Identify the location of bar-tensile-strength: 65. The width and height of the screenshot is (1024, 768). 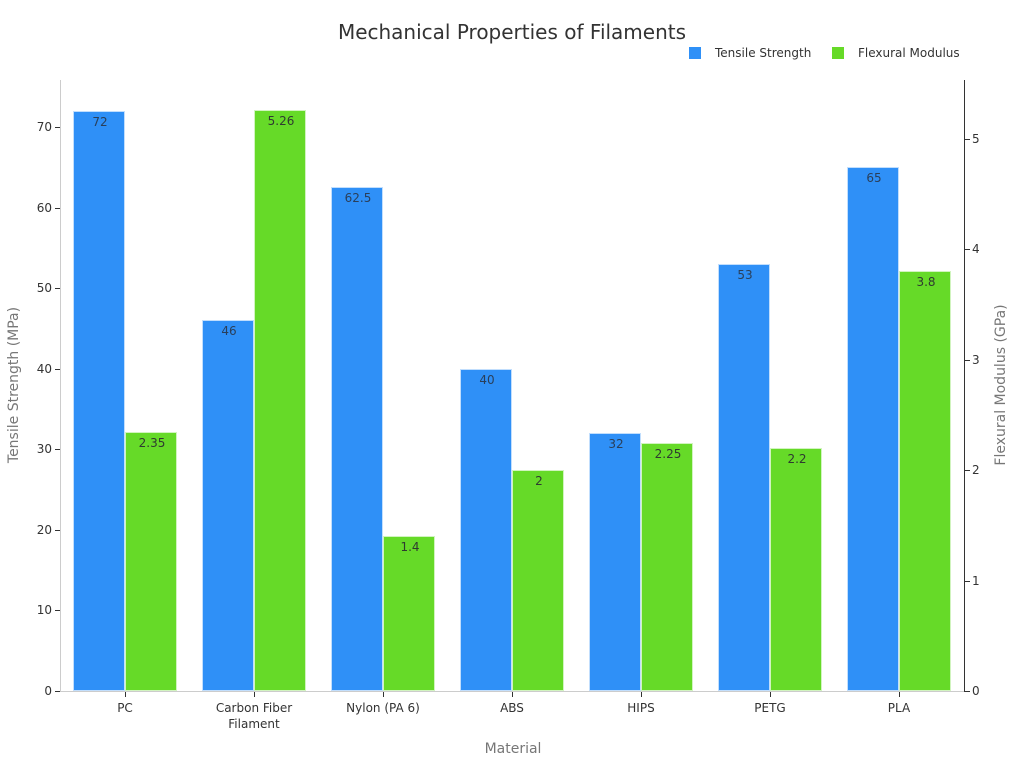
(873, 429).